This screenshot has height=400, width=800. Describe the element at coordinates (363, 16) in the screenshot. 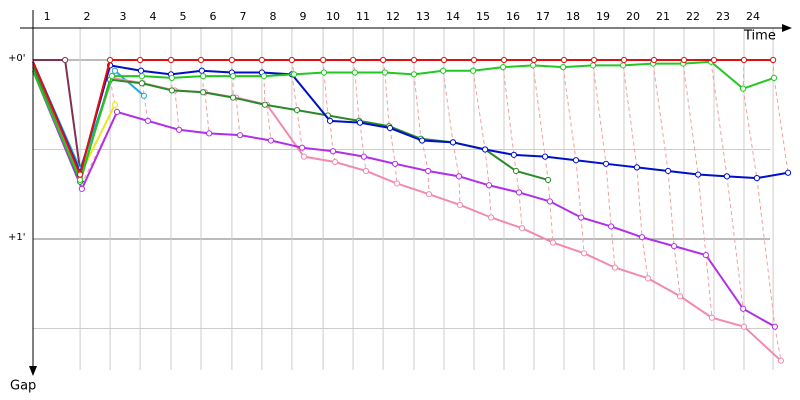

I see `x-tick-label: 11` at that location.